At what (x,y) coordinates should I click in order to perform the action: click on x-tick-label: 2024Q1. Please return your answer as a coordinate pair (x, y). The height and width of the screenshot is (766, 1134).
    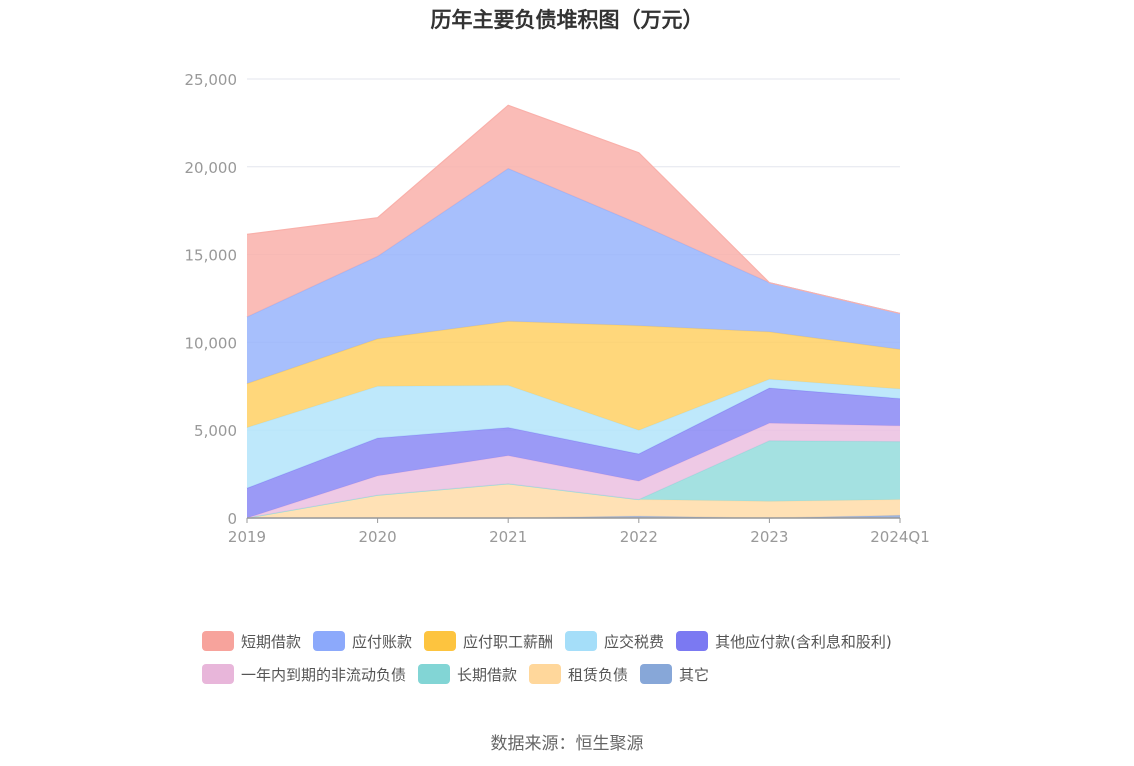
    Looking at the image, I should click on (900, 537).